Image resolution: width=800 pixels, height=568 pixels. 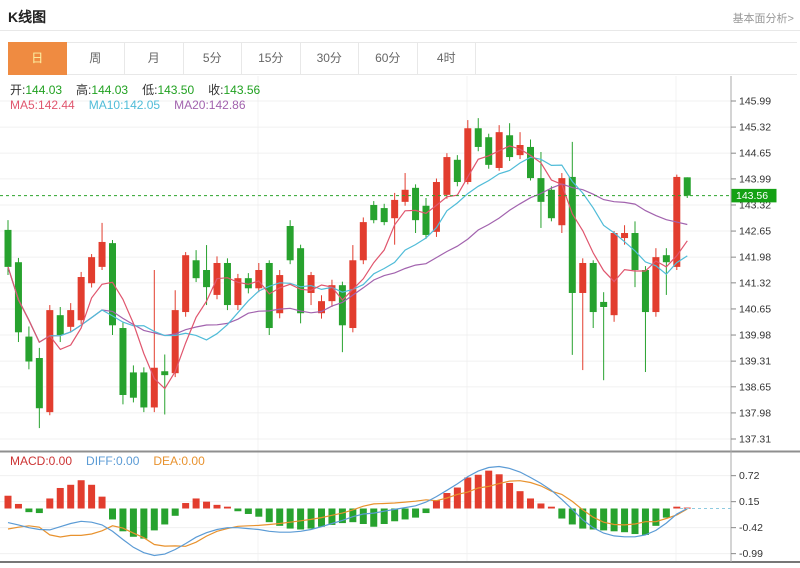 What do you see at coordinates (755, 179) in the screenshot?
I see `svg-text: 143.99` at bounding box center [755, 179].